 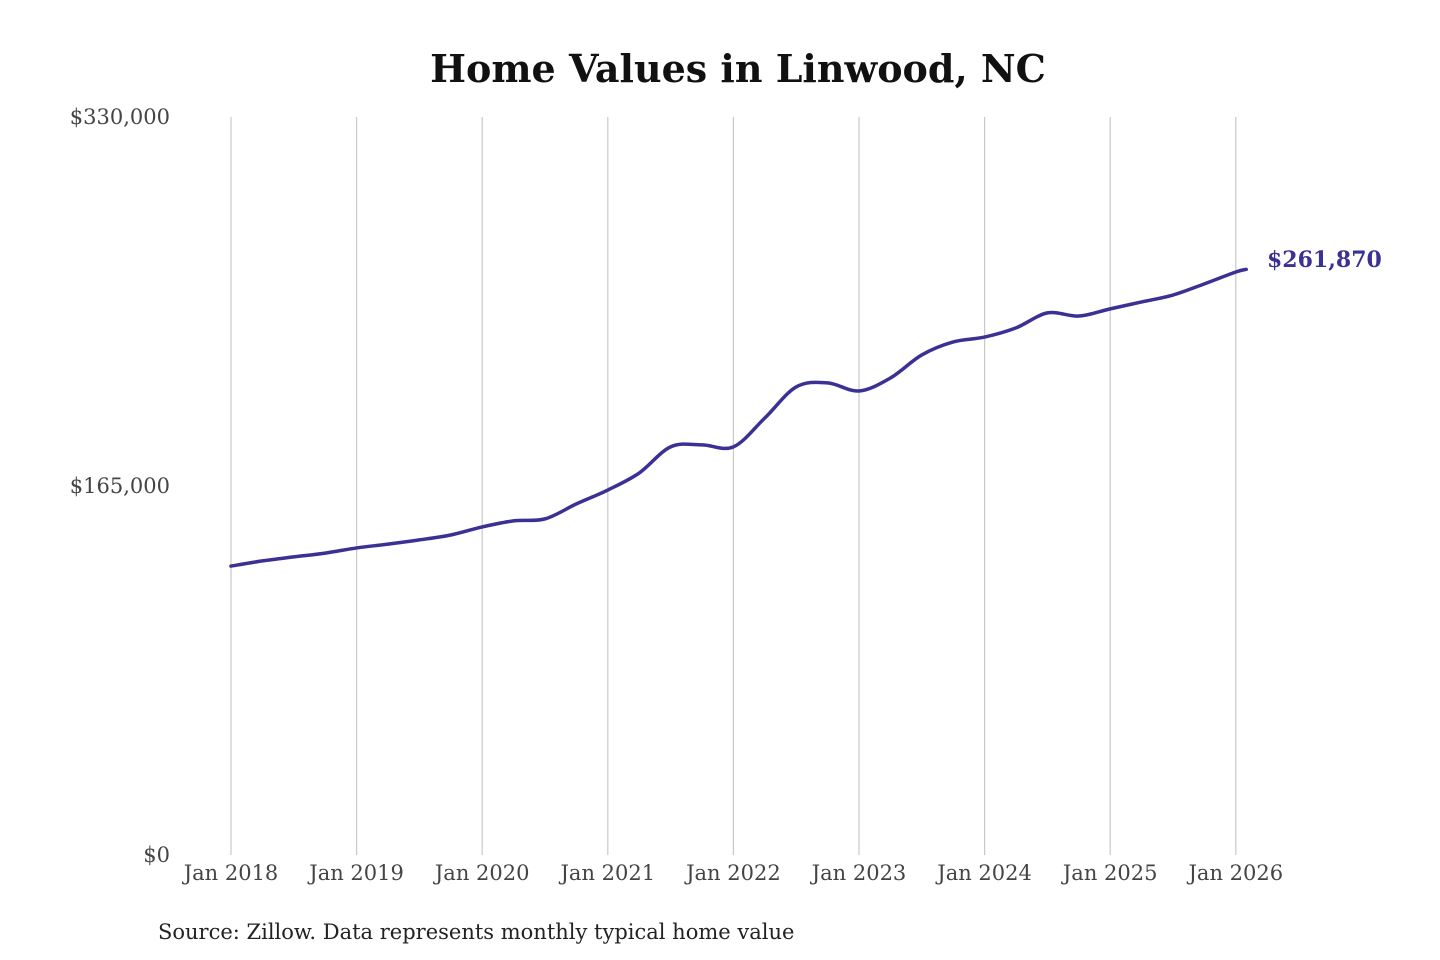 What do you see at coordinates (120, 486) in the screenshot?
I see `y-tick-label: $165,000` at bounding box center [120, 486].